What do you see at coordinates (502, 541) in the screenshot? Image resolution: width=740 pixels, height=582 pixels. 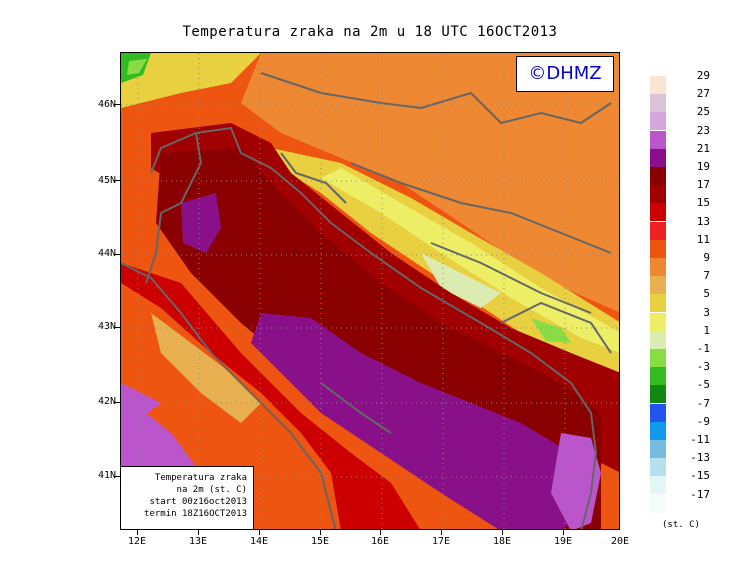 I see `lon-label-18e: 18E` at bounding box center [502, 541].